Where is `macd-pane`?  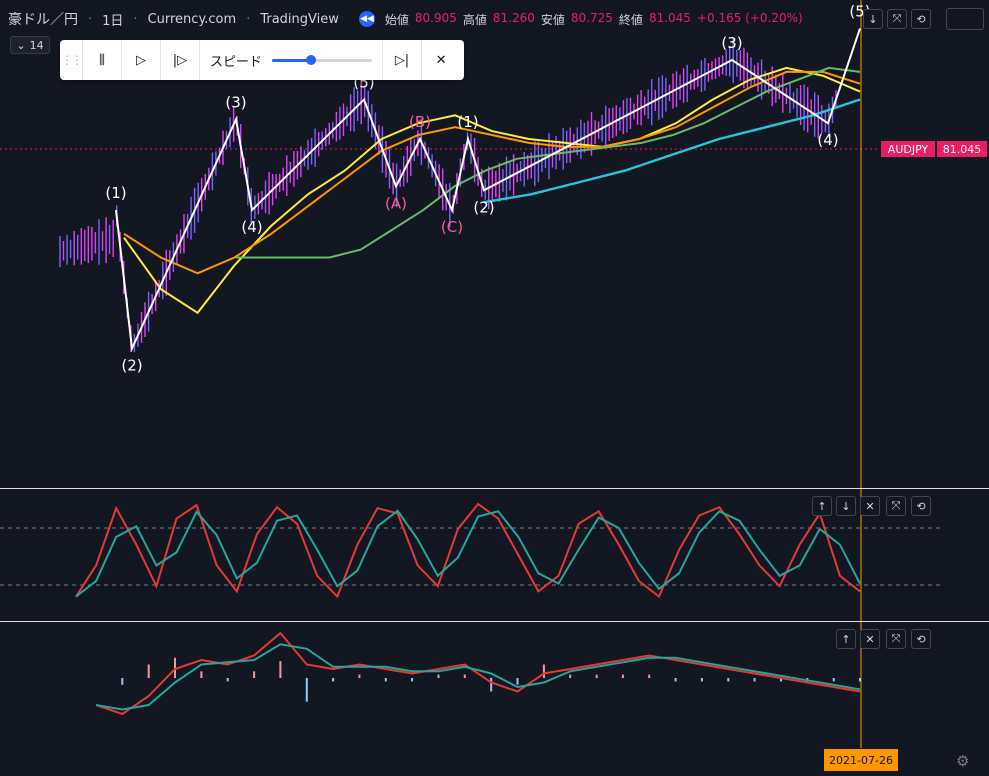
macd-pane is located at coordinates (478, 673).